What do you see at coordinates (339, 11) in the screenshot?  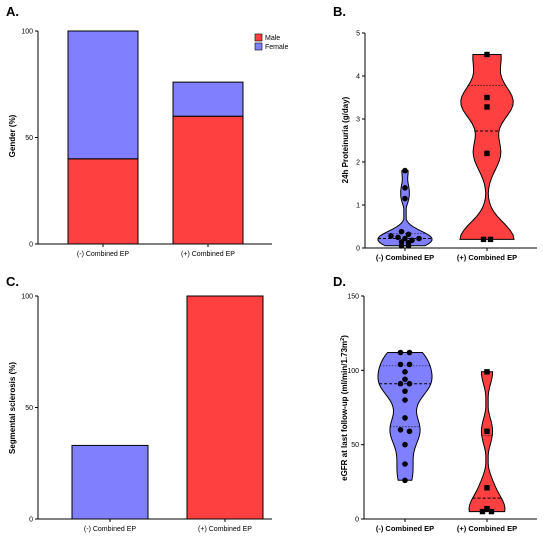 I see `panel-b-label: B.` at bounding box center [339, 11].